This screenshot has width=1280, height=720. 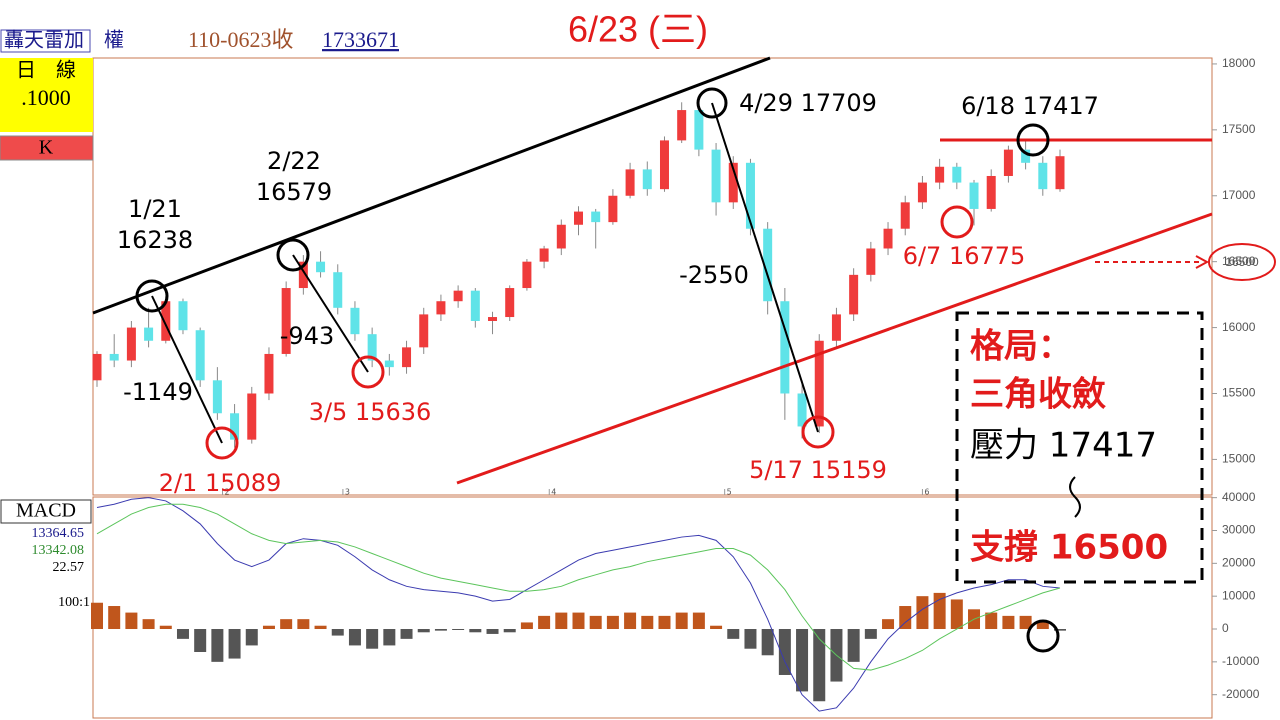 I want to click on y-tick-label: 15500, so click(x=1239, y=393).